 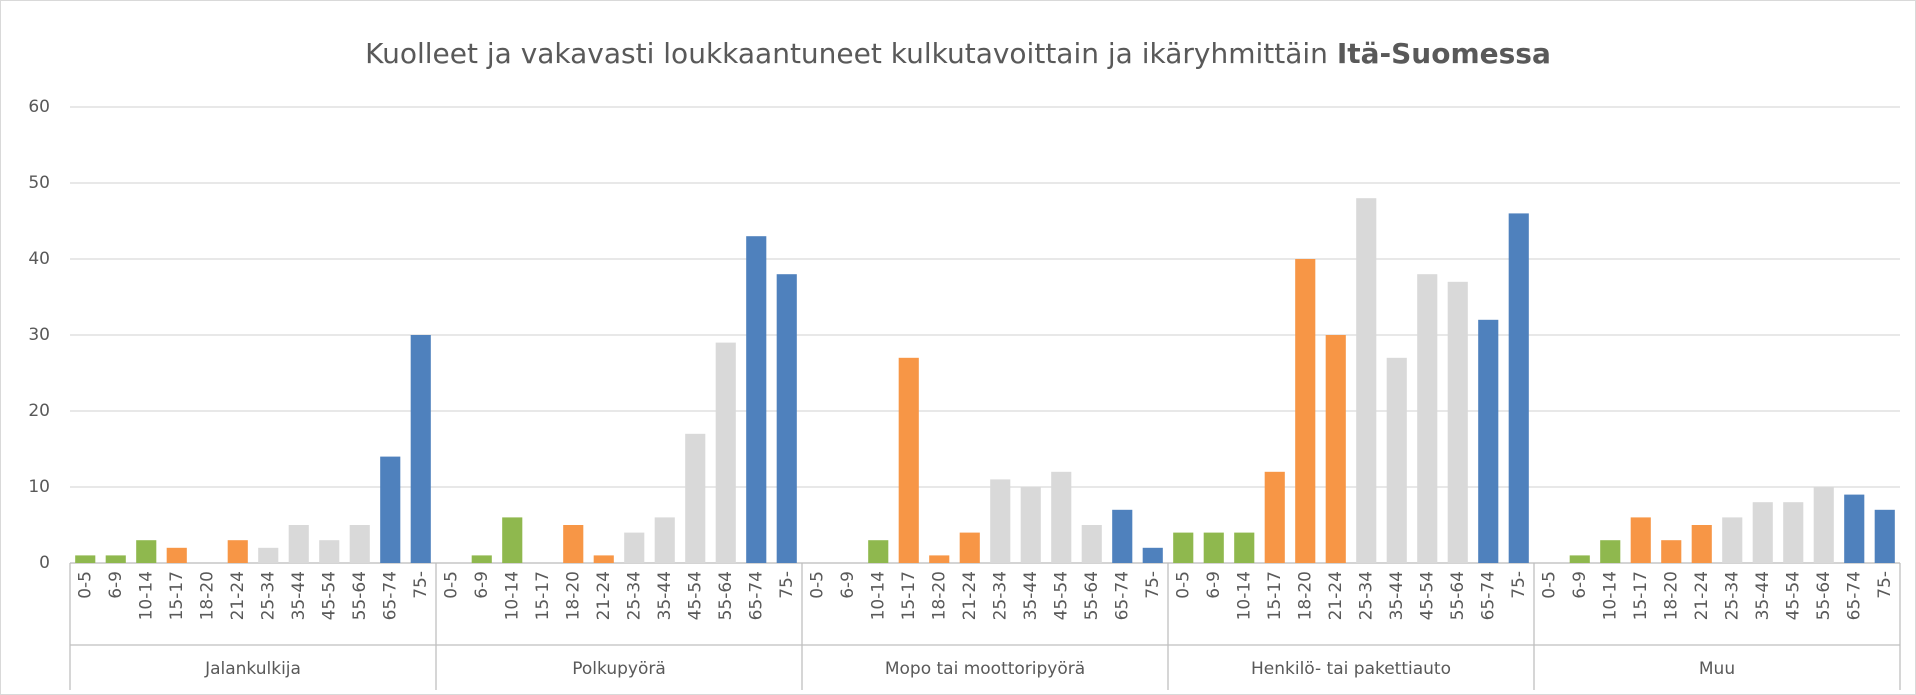 What do you see at coordinates (1351, 669) in the screenshot?
I see `group-label: Henkilö- tai pakettiauto` at bounding box center [1351, 669].